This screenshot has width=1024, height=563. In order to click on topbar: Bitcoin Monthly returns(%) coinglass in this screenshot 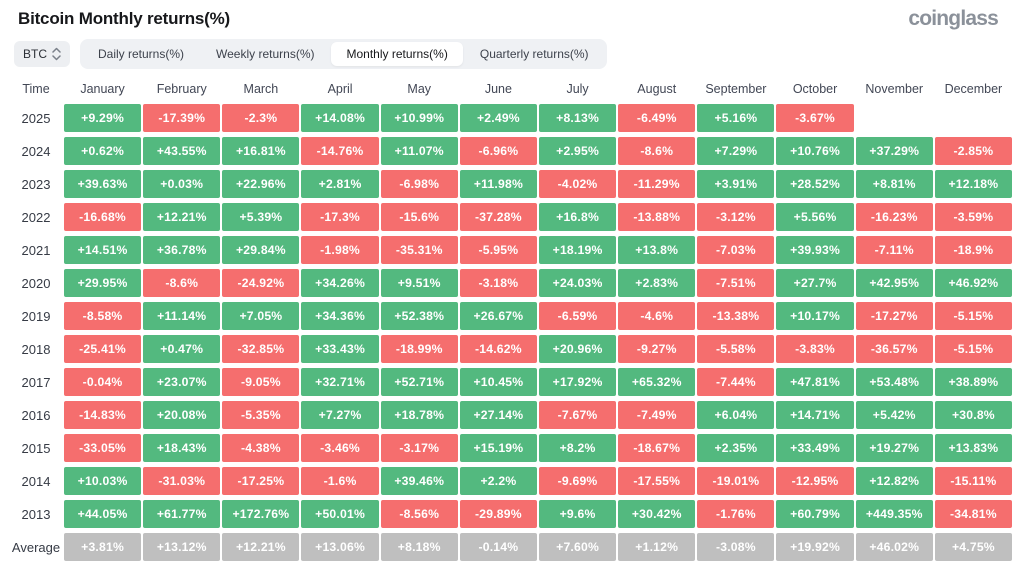, I will do `click(512, 16)`.